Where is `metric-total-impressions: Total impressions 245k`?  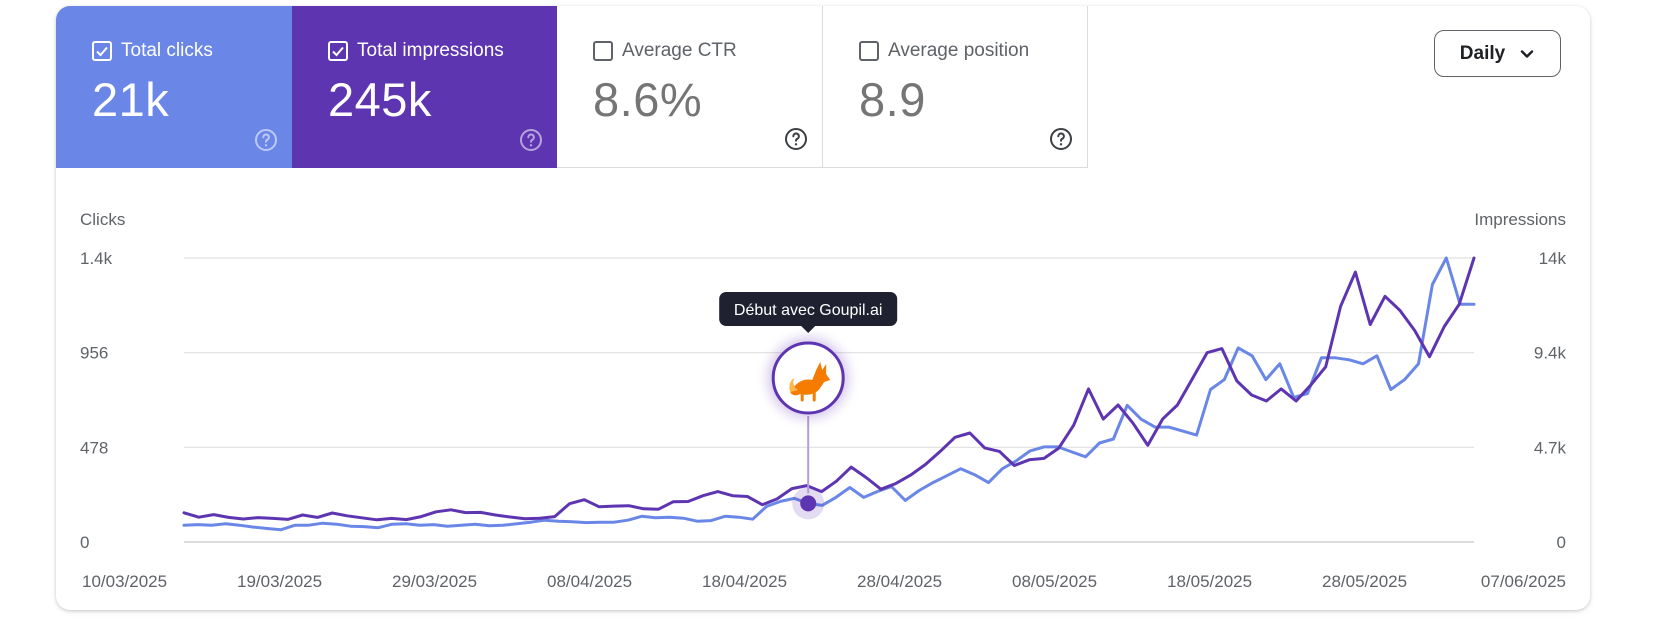
metric-total-impressions: Total impressions 245k is located at coordinates (424, 87).